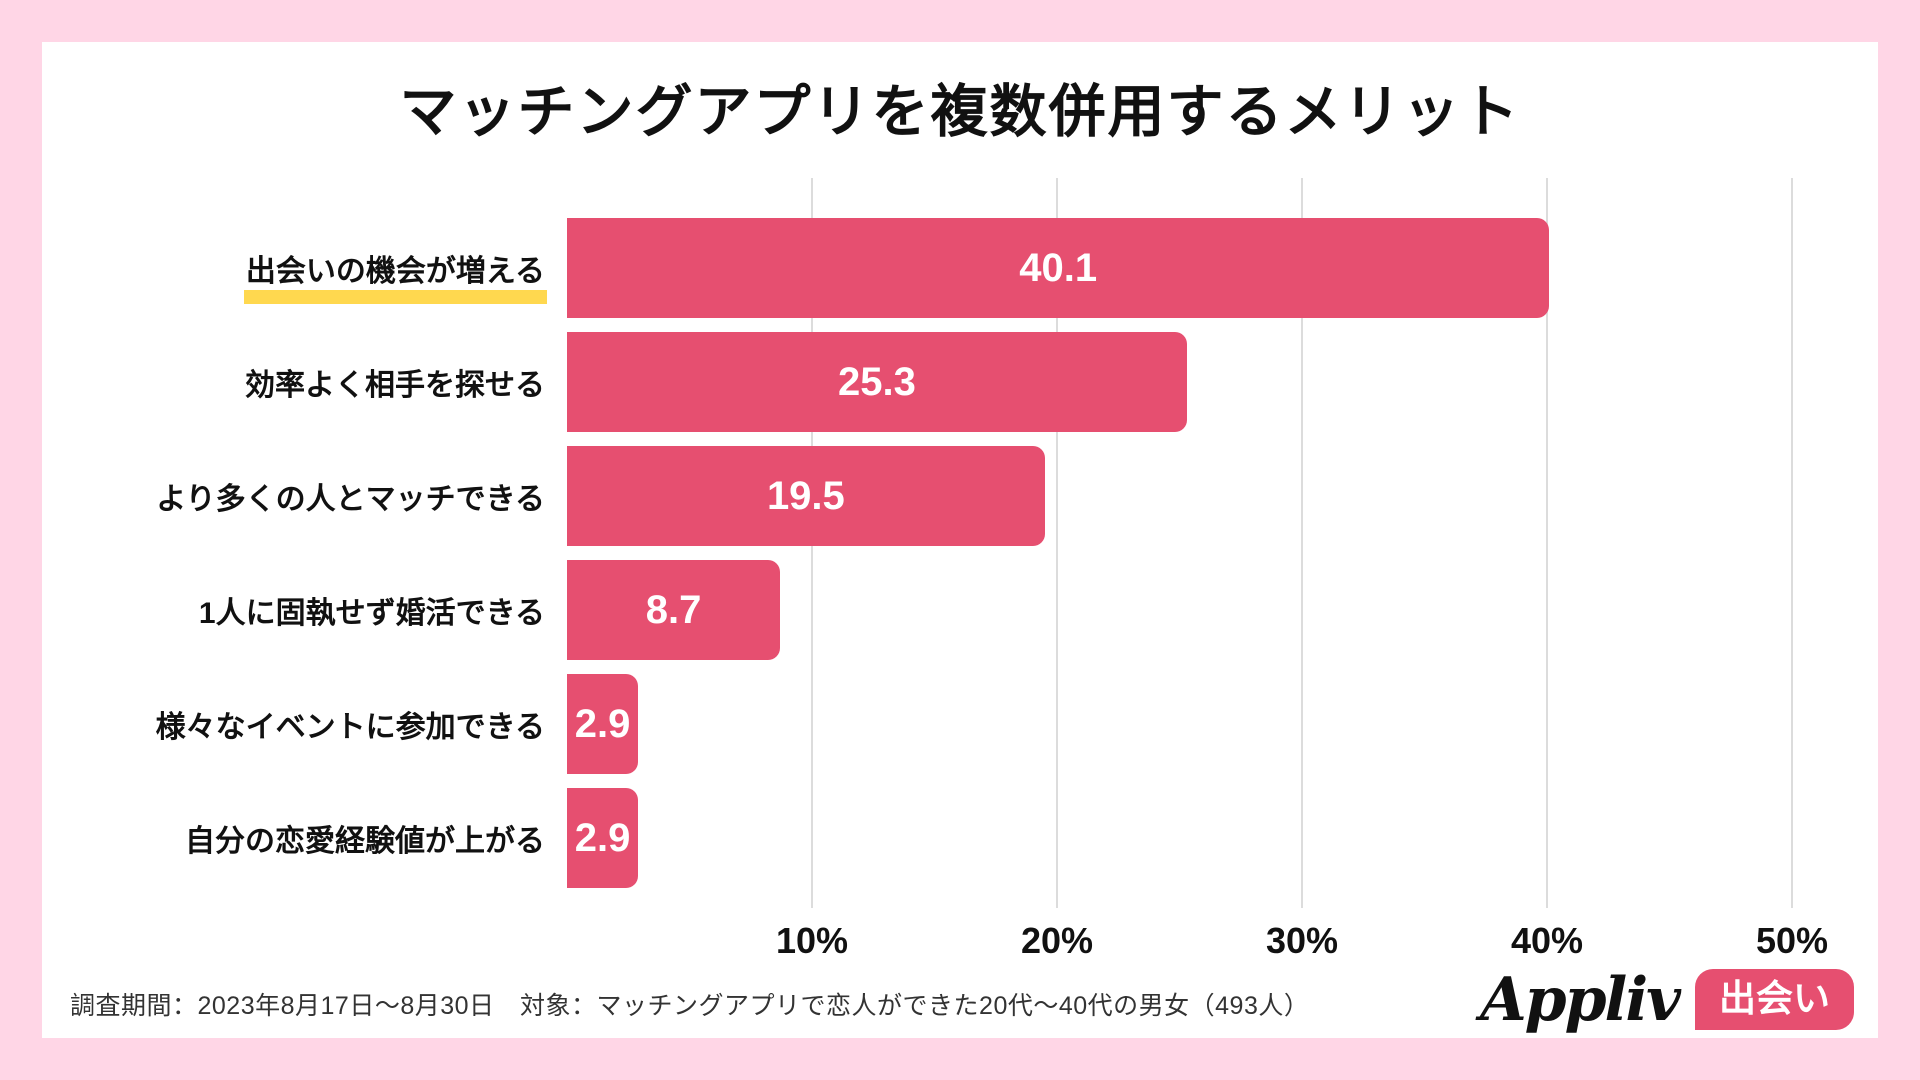 This screenshot has width=1920, height=1080. What do you see at coordinates (960, 112) in the screenshot?
I see `chart-title: マッチングアプリを複数併用するメリット` at bounding box center [960, 112].